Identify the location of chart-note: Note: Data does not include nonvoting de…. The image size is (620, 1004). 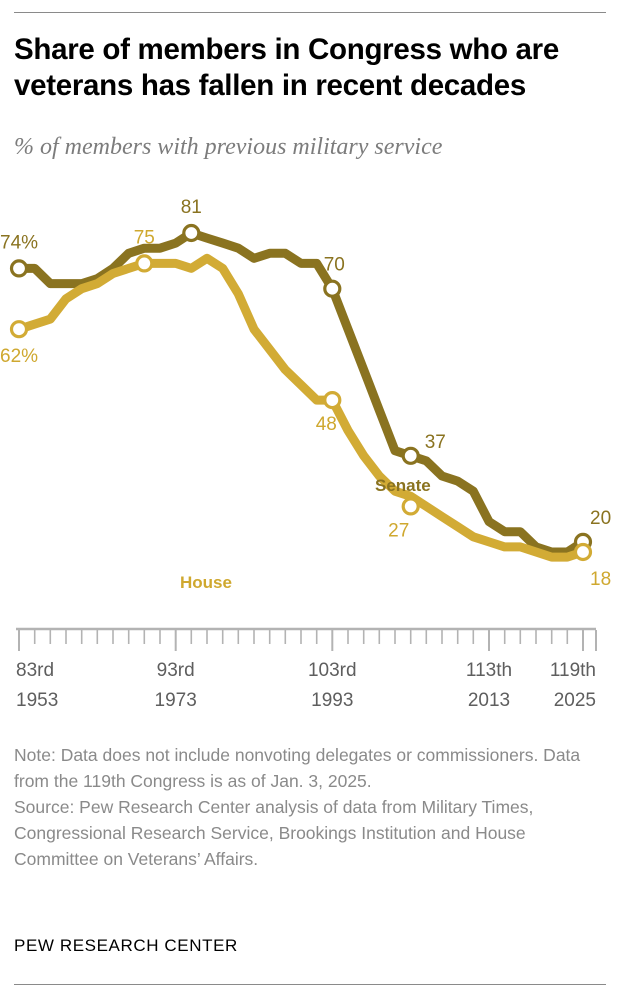
(297, 768).